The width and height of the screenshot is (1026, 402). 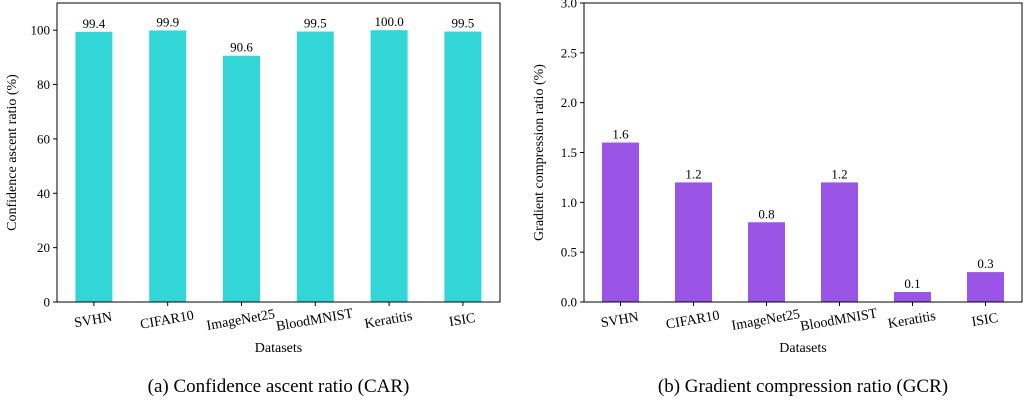 What do you see at coordinates (43, 193) in the screenshot?
I see `y-tick-label: 40` at bounding box center [43, 193].